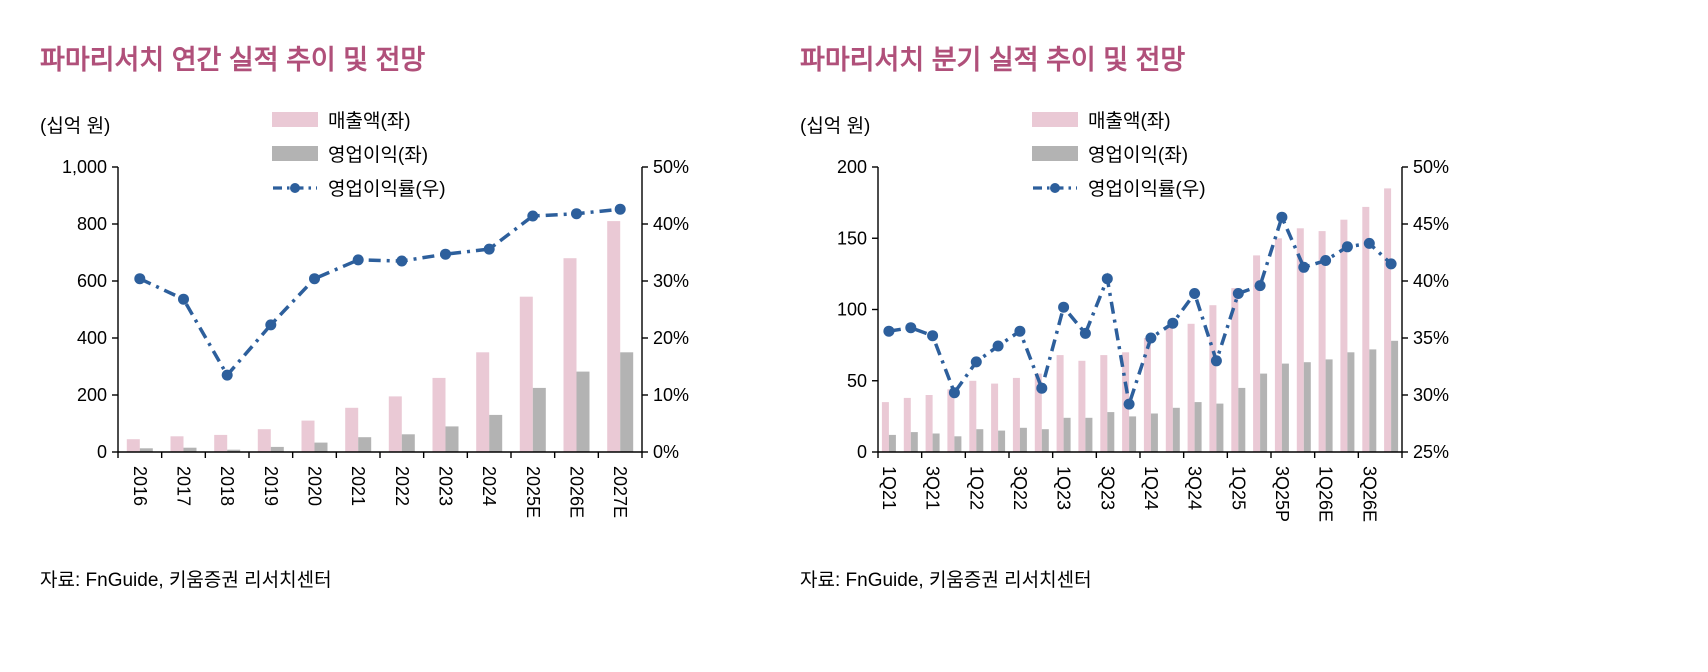  Describe the element at coordinates (75, 126) in the screenshot. I see `annual-unit-label: (십억 원)` at that location.